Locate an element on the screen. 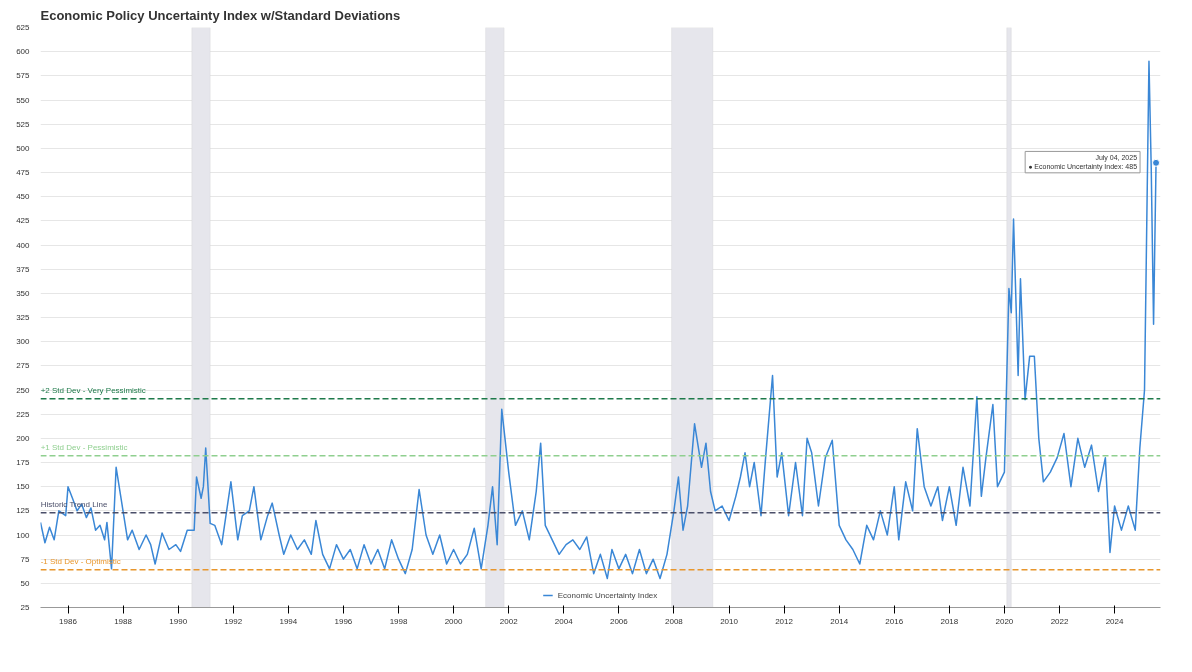 This screenshot has height=672, width=1192. x-tick-label: 2000 is located at coordinates (454, 621).